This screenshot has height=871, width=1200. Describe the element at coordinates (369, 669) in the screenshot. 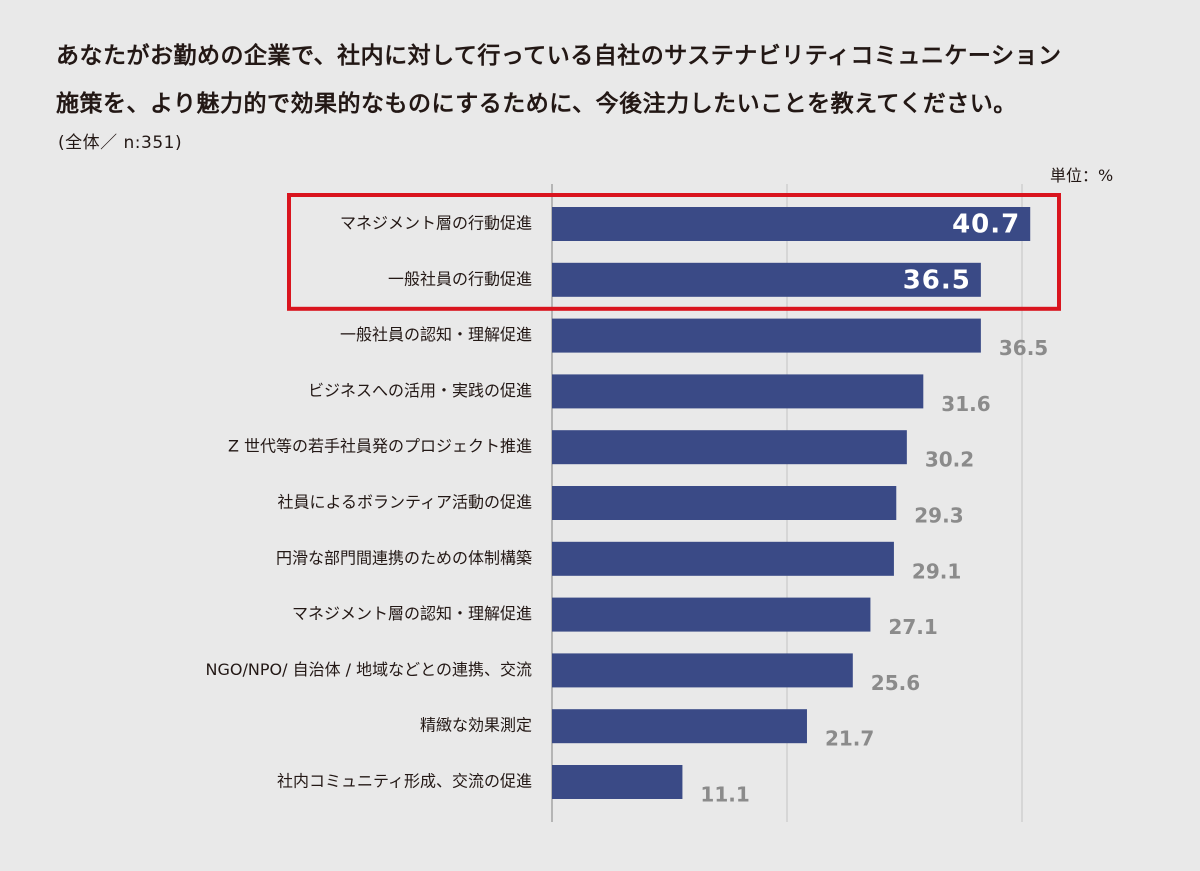

I see `category-label: NGO/NPO/ 自治体 / 地域などとの連携、交流` at that location.